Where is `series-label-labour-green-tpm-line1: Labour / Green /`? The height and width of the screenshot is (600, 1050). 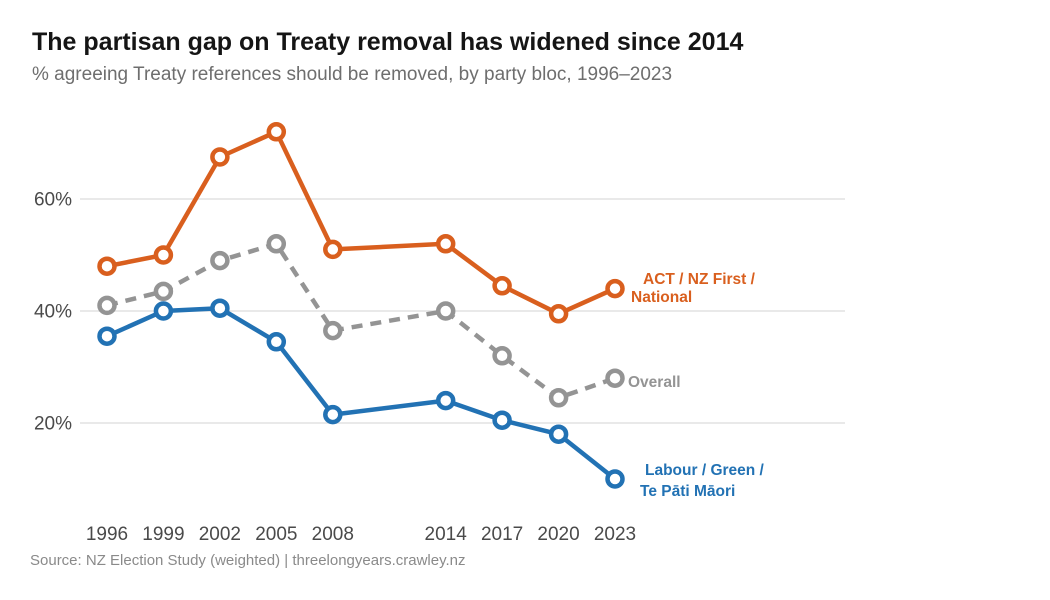 series-label-labour-green-tpm-line1: Labour / Green / is located at coordinates (705, 470).